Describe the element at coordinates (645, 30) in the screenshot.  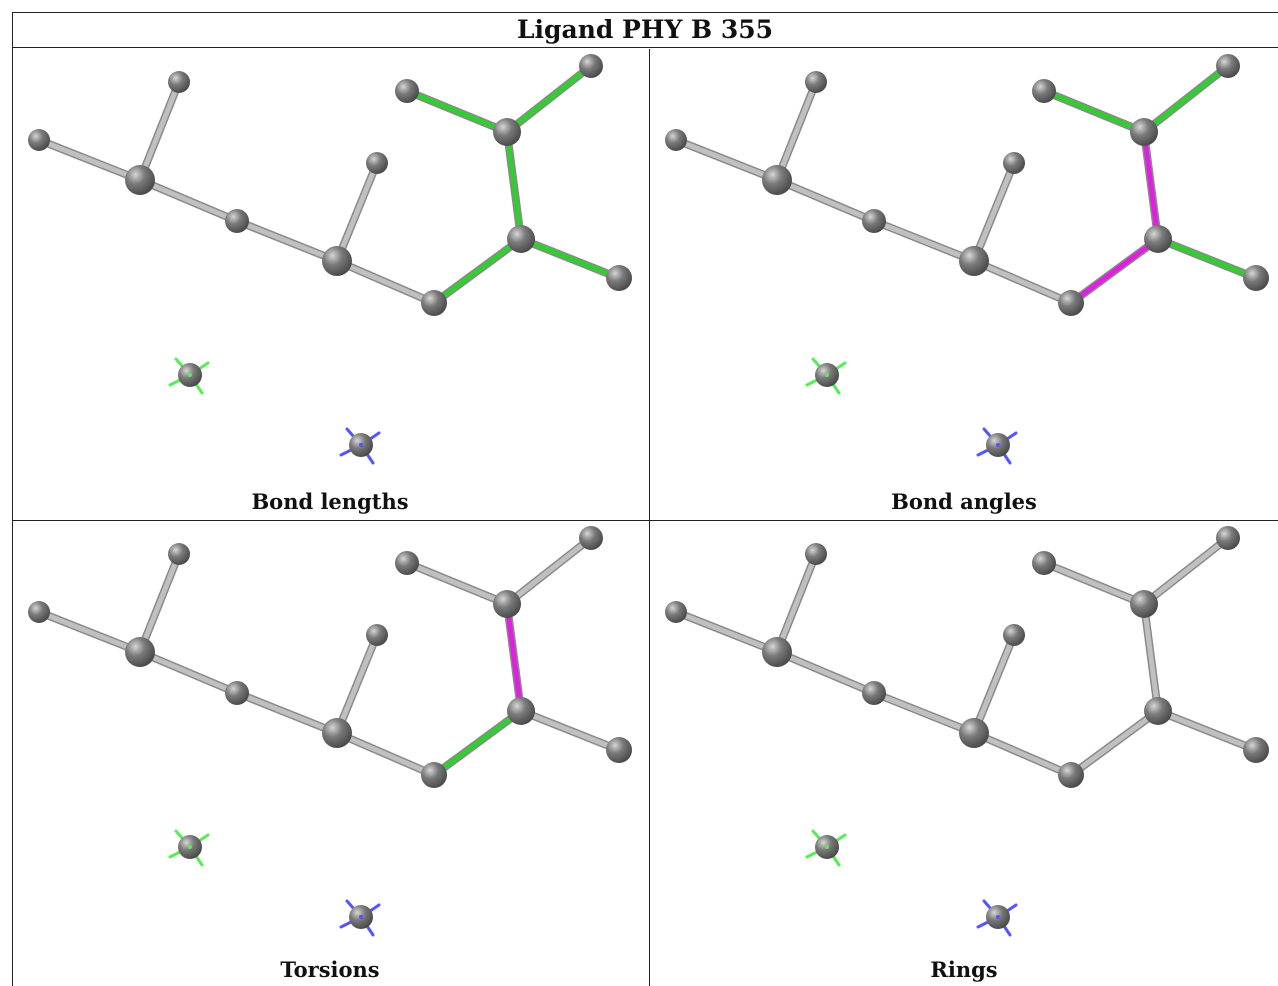
I see `page-title: Ligand PHY B 355` at that location.